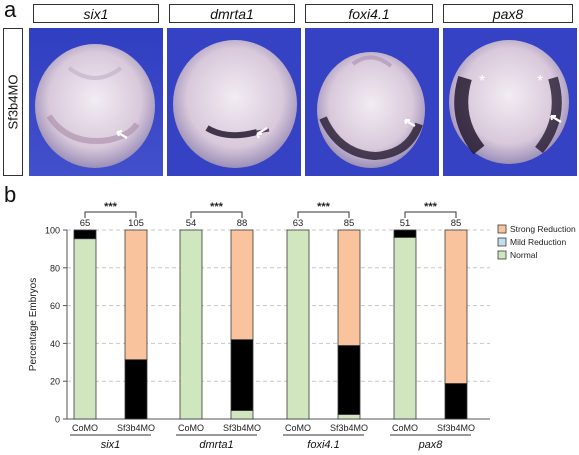  I want to click on bar-pax8-CoMO-normal, so click(405, 328).